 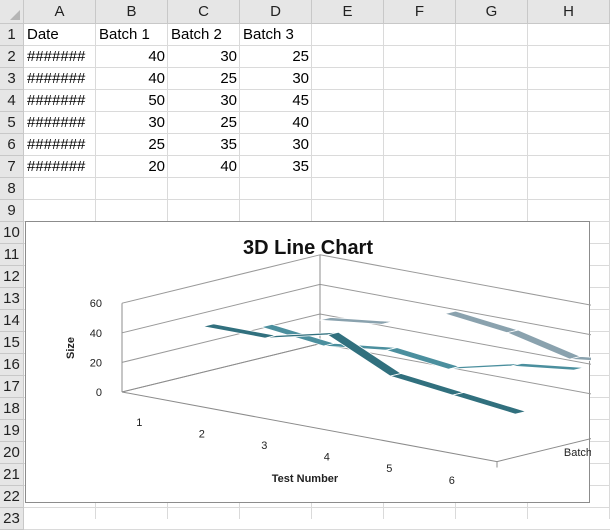 I want to click on cell-b1: Batch 1, so click(x=124, y=34).